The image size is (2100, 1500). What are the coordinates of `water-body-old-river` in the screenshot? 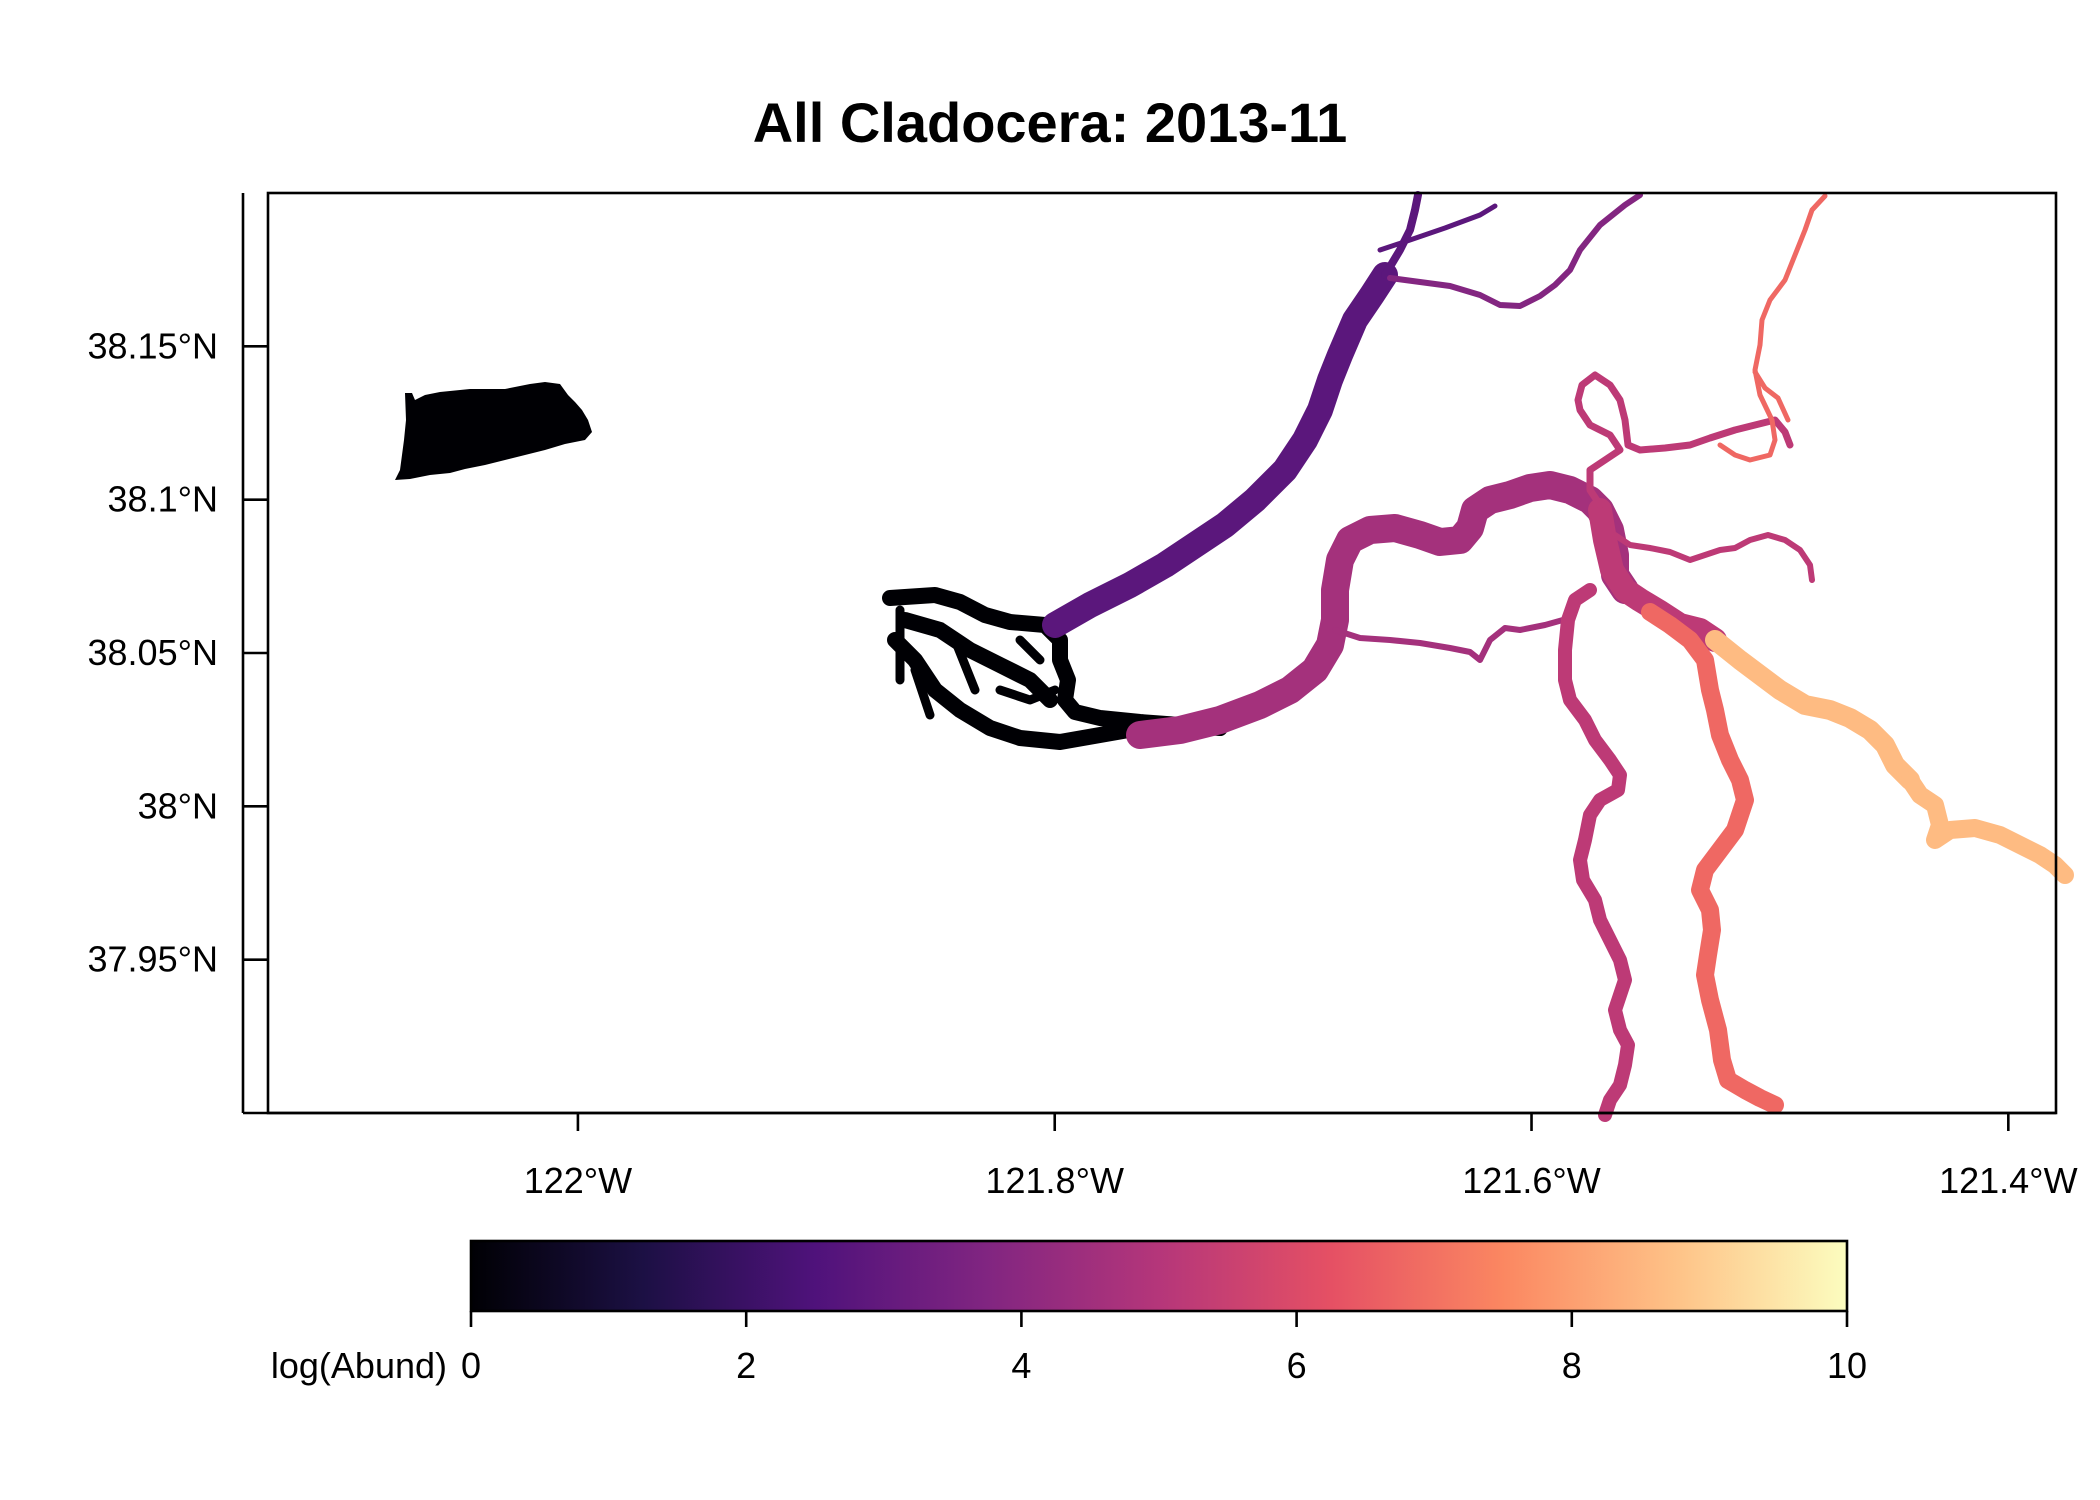 It's located at (1712, 858).